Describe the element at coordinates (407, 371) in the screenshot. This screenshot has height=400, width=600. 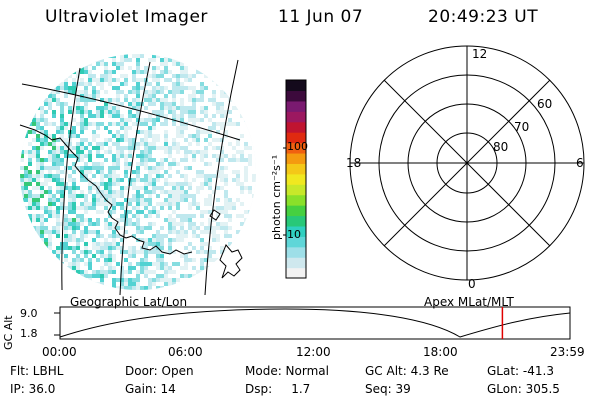
I see `status-gc-alt: GC Alt: 4.3 Re` at that location.